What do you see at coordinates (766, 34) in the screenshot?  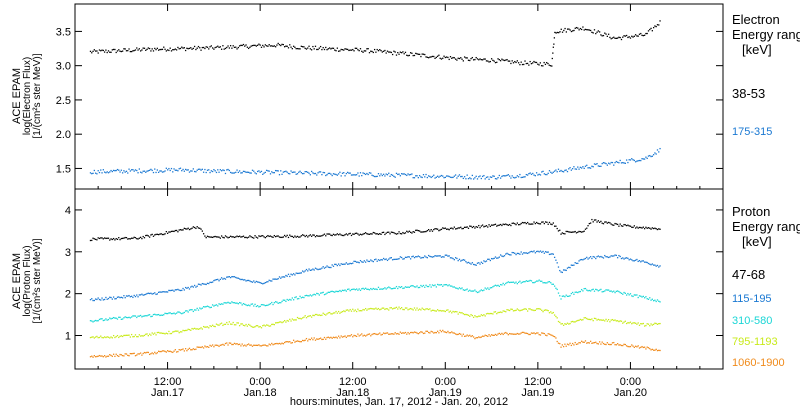 I see `electron-legend-subtitle: Energy ranges` at bounding box center [766, 34].